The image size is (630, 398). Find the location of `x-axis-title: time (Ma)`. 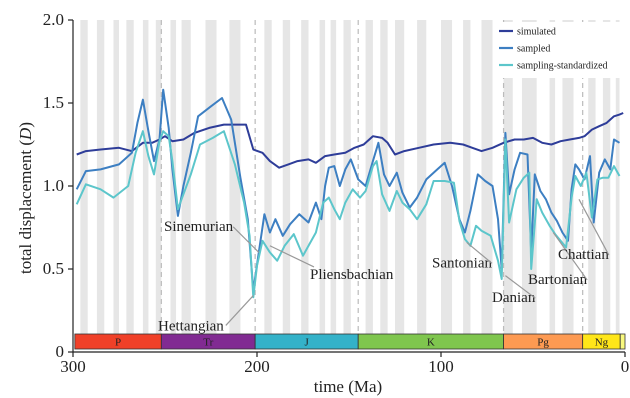

x-axis-title: time (Ma) is located at coordinates (348, 386).